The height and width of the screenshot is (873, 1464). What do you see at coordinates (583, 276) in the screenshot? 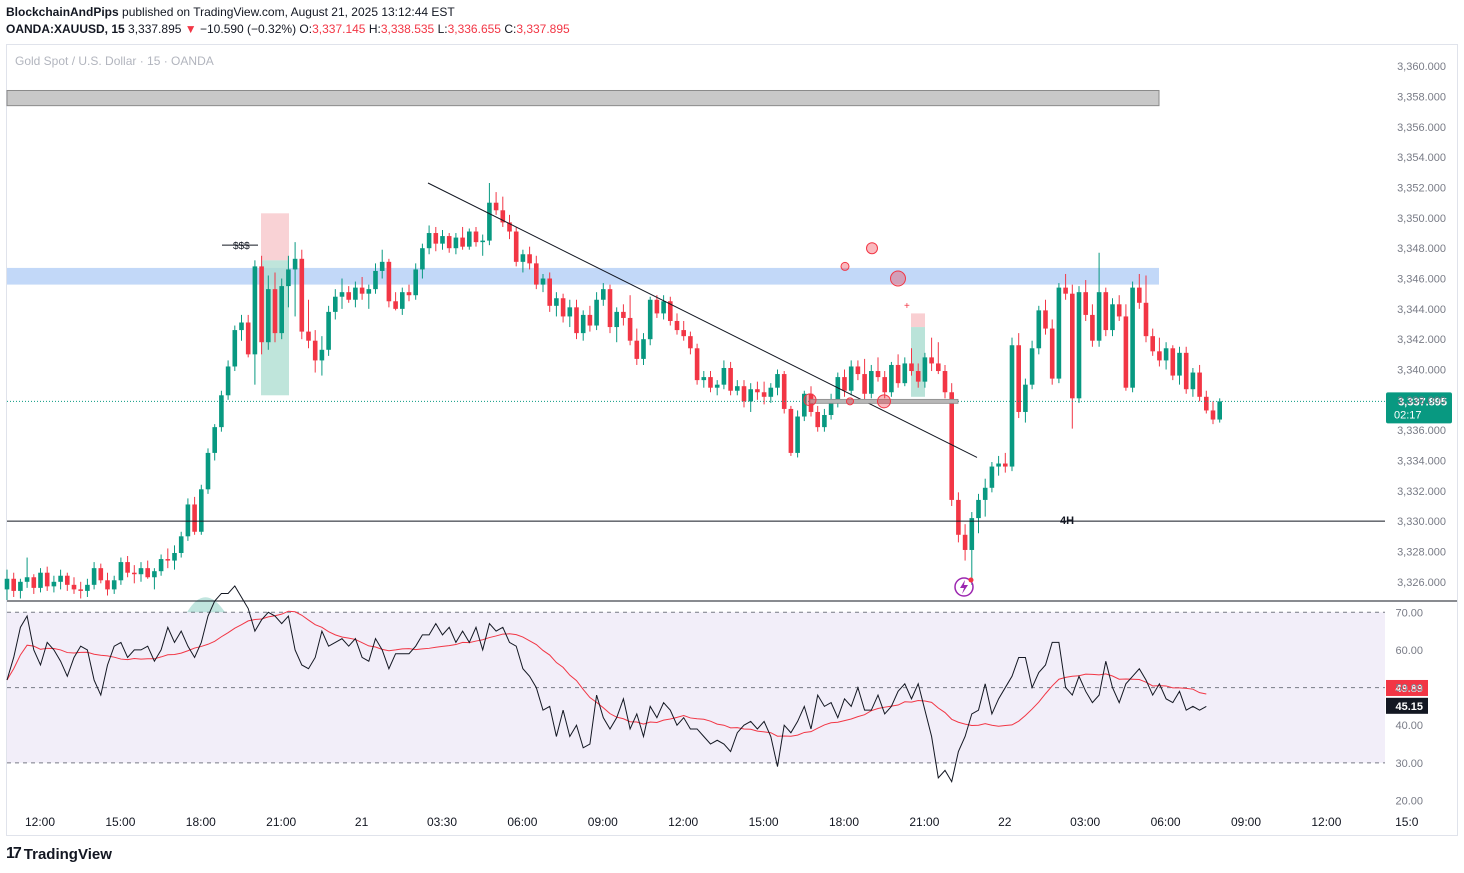
I see `supply-zone` at bounding box center [583, 276].